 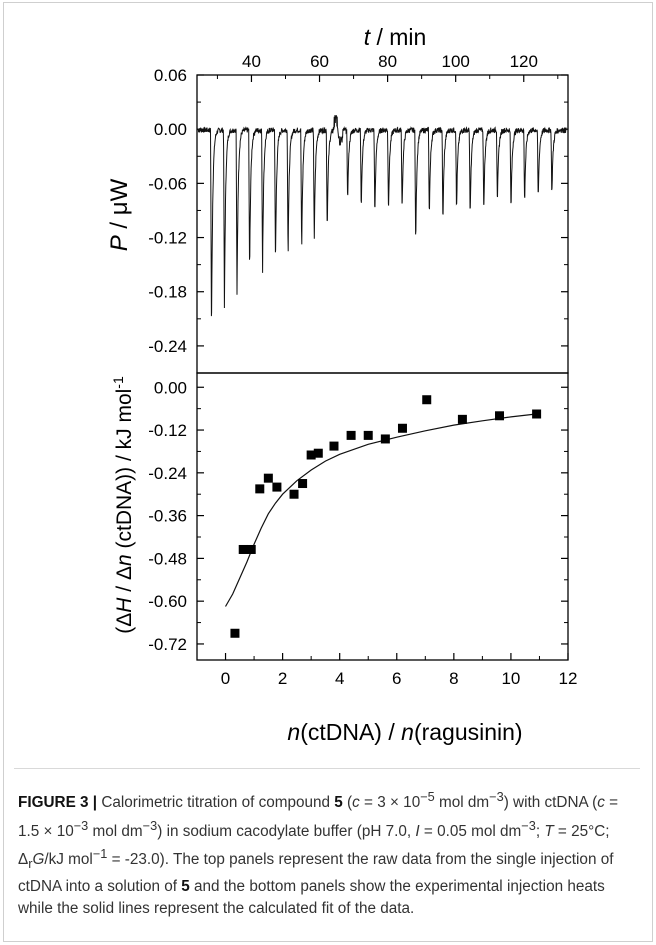 What do you see at coordinates (382, 510) in the screenshot?
I see `fit-curve` at bounding box center [382, 510].